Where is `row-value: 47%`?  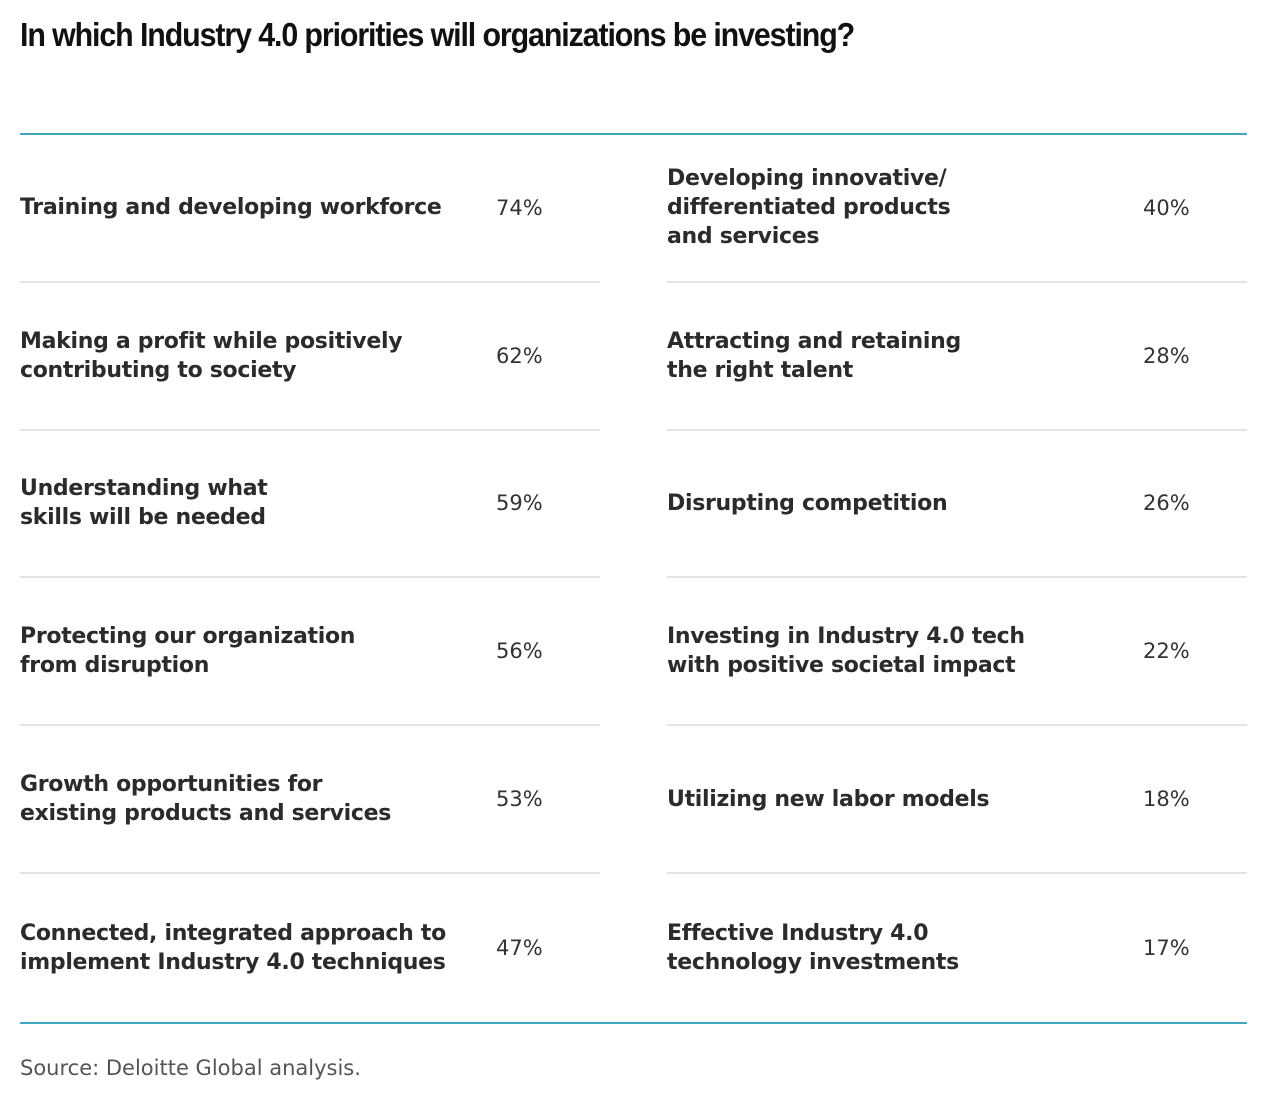
row-value: 47% is located at coordinates (519, 947).